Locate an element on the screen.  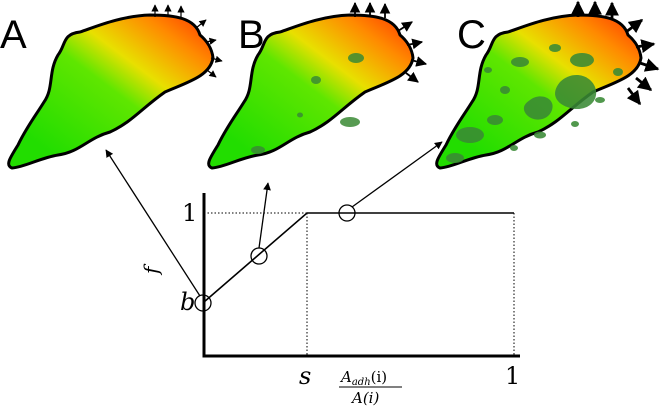
panel-label-a: A is located at coordinates (13, 35).